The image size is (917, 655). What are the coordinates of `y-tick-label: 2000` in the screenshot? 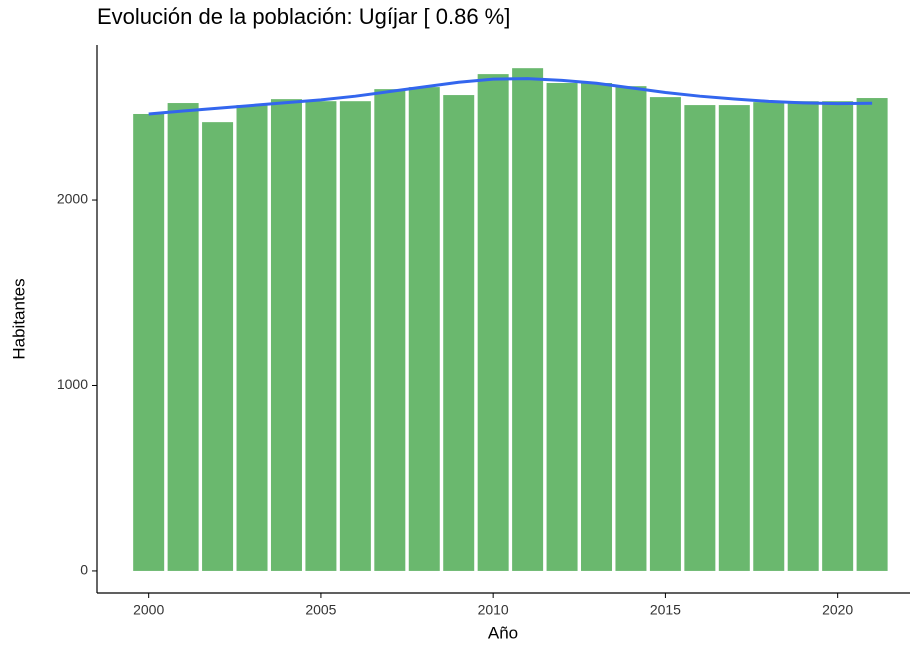 It's located at (72, 199).